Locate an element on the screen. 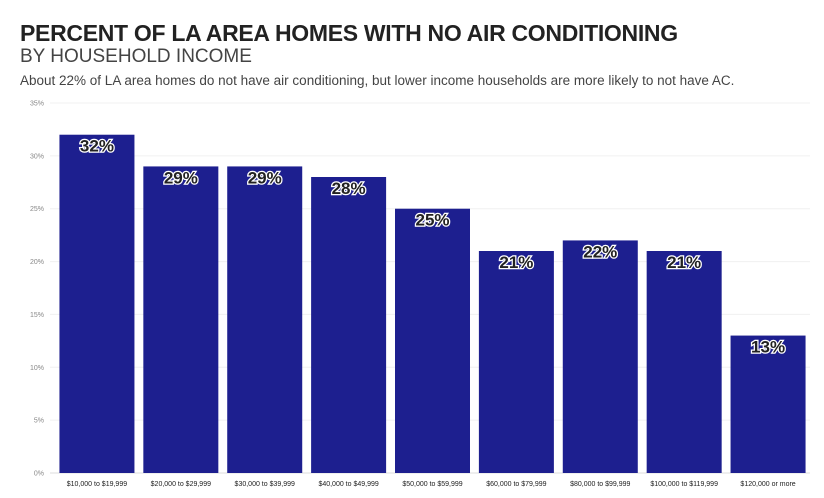 The height and width of the screenshot is (498, 824). data-label: 25% is located at coordinates (432, 220).